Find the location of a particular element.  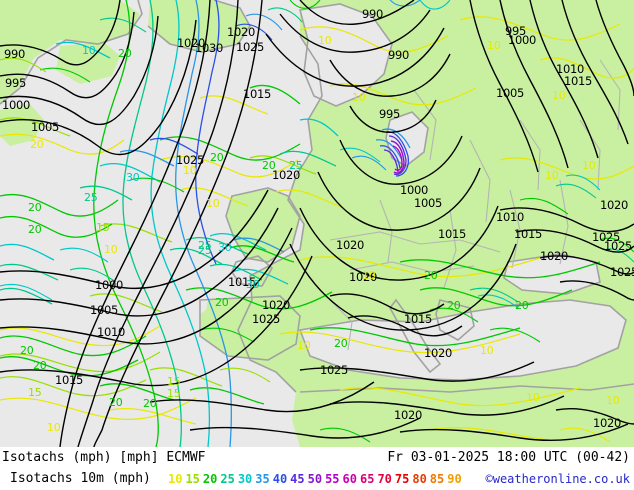

isobar-label: 995 is located at coordinates (16, 83).